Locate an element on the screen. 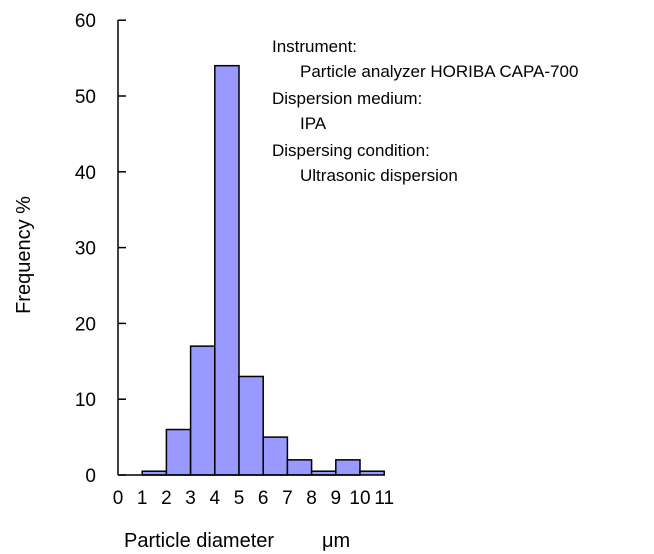  x-tick-label: 1 is located at coordinates (142, 498).